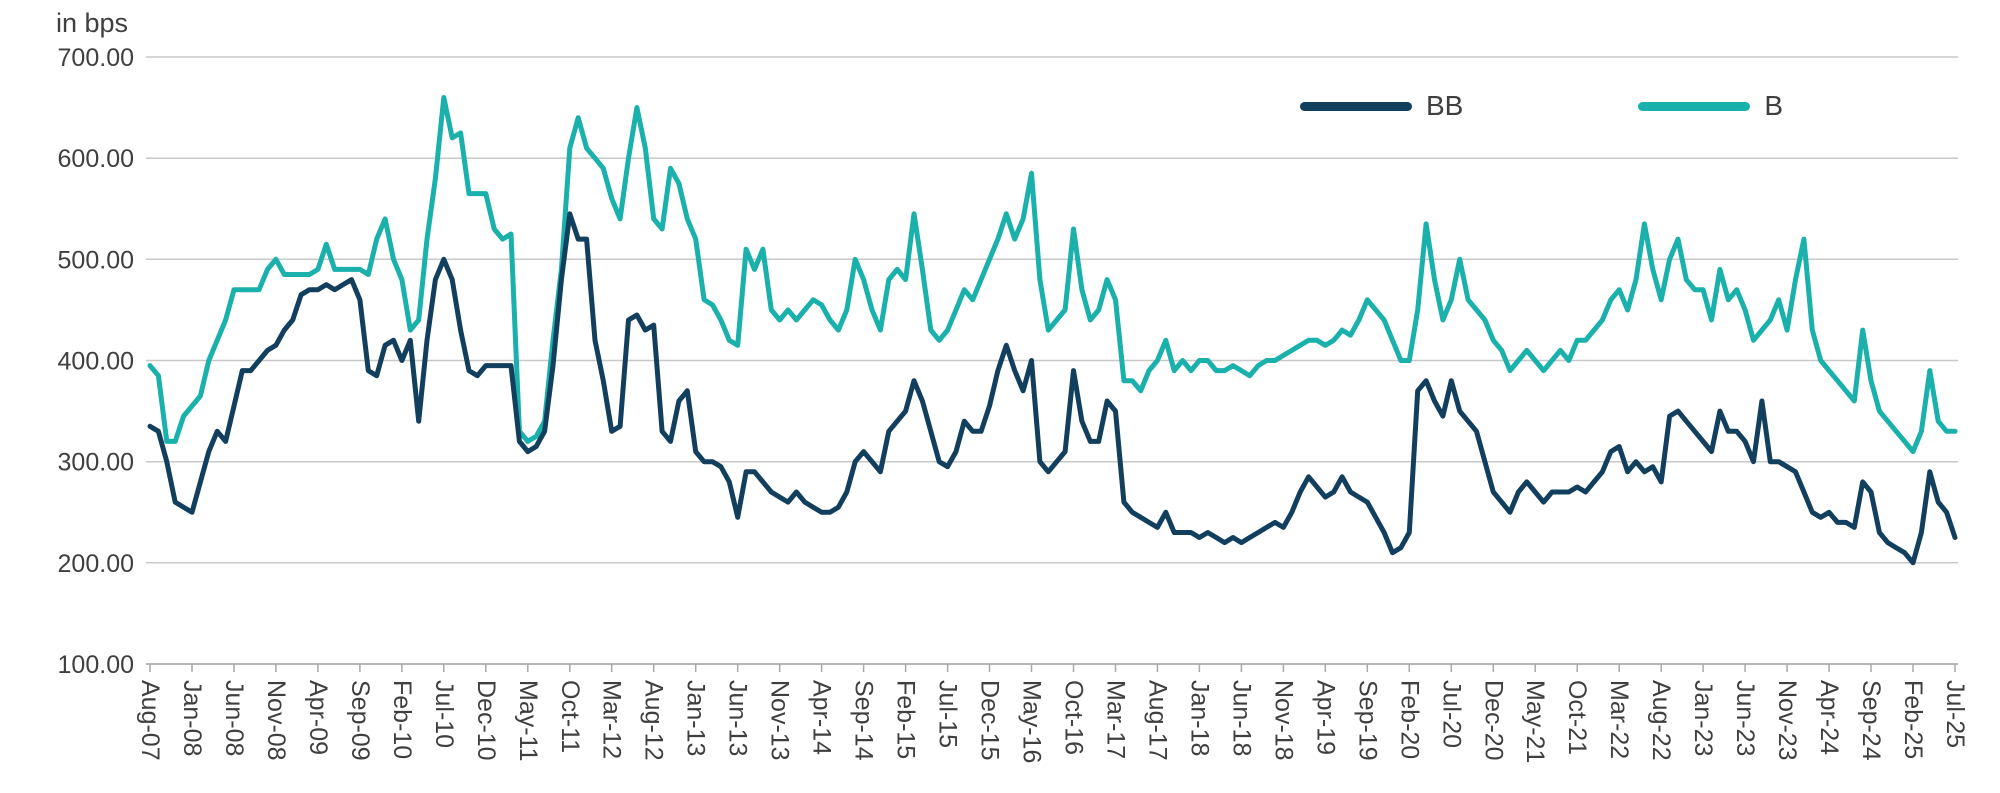 The image size is (2000, 793). What do you see at coordinates (1661, 720) in the screenshot?
I see `svg-text: Aug-22` at bounding box center [1661, 720].